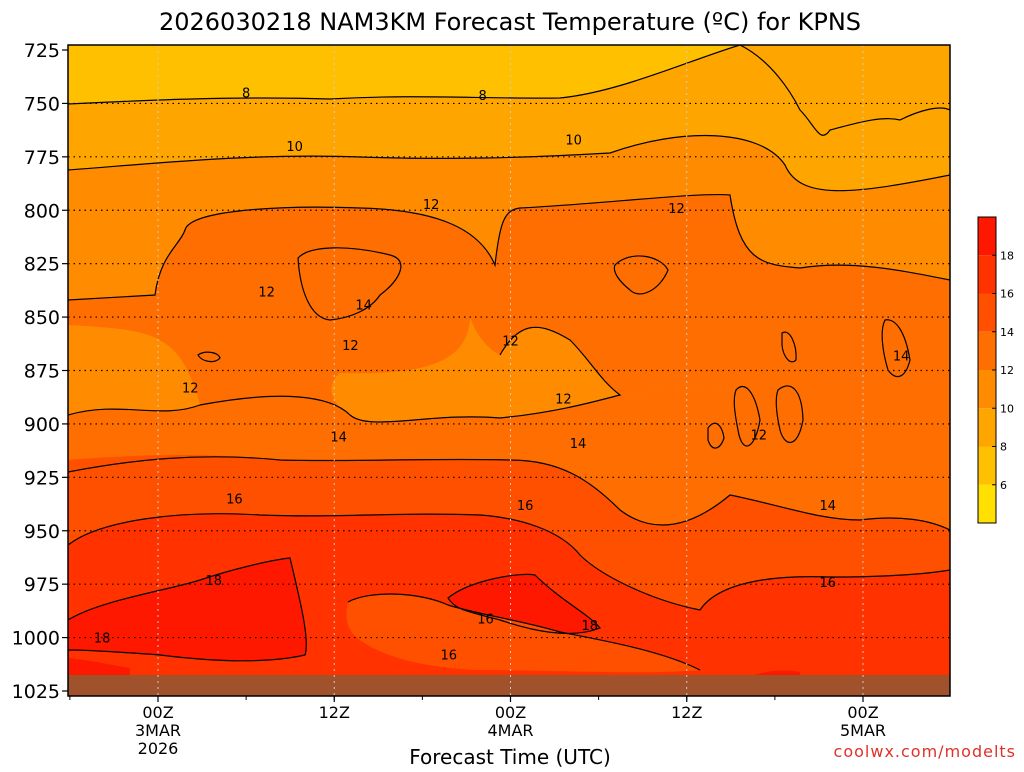 The height and width of the screenshot is (772, 1024). I want to click on colorbar-label: 8, so click(1003, 447).